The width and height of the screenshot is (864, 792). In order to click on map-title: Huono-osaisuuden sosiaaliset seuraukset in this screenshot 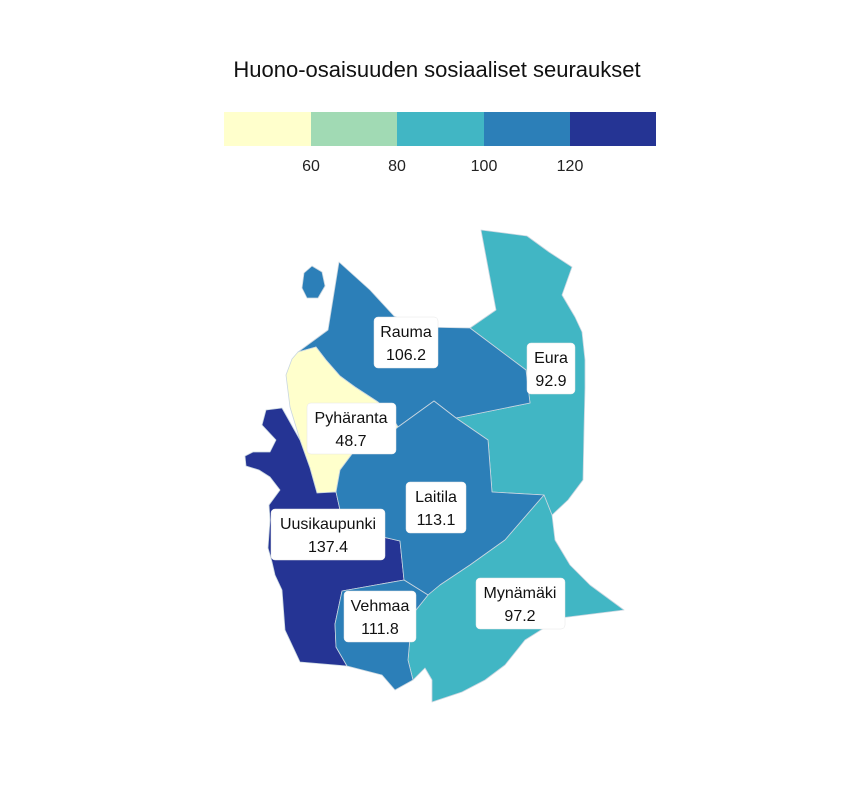, I will do `click(436, 69)`.